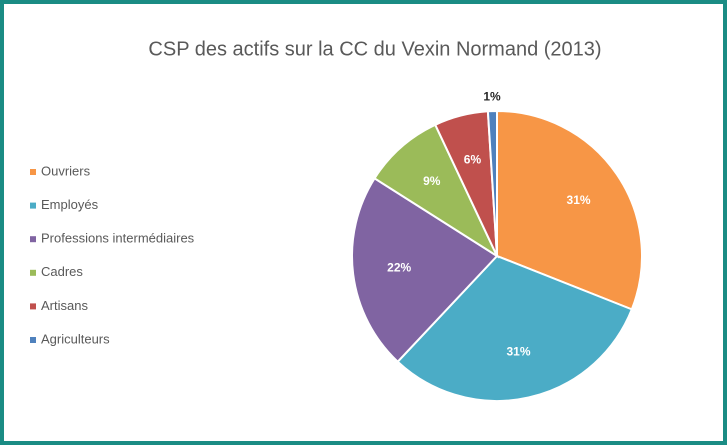 This screenshot has height=445, width=727. What do you see at coordinates (66, 170) in the screenshot?
I see `legend-label: Ouvriers` at bounding box center [66, 170].